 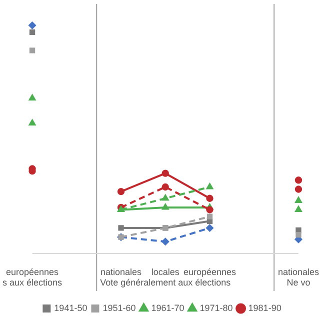 What do you see at coordinates (265, 307) in the screenshot?
I see `legend-label: 1981-90` at bounding box center [265, 307].